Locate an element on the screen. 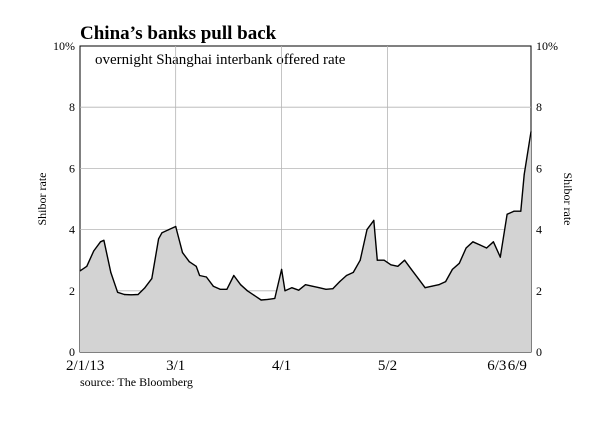 The height and width of the screenshot is (425, 612). y-tick-left-8: 8 is located at coordinates (72, 107).